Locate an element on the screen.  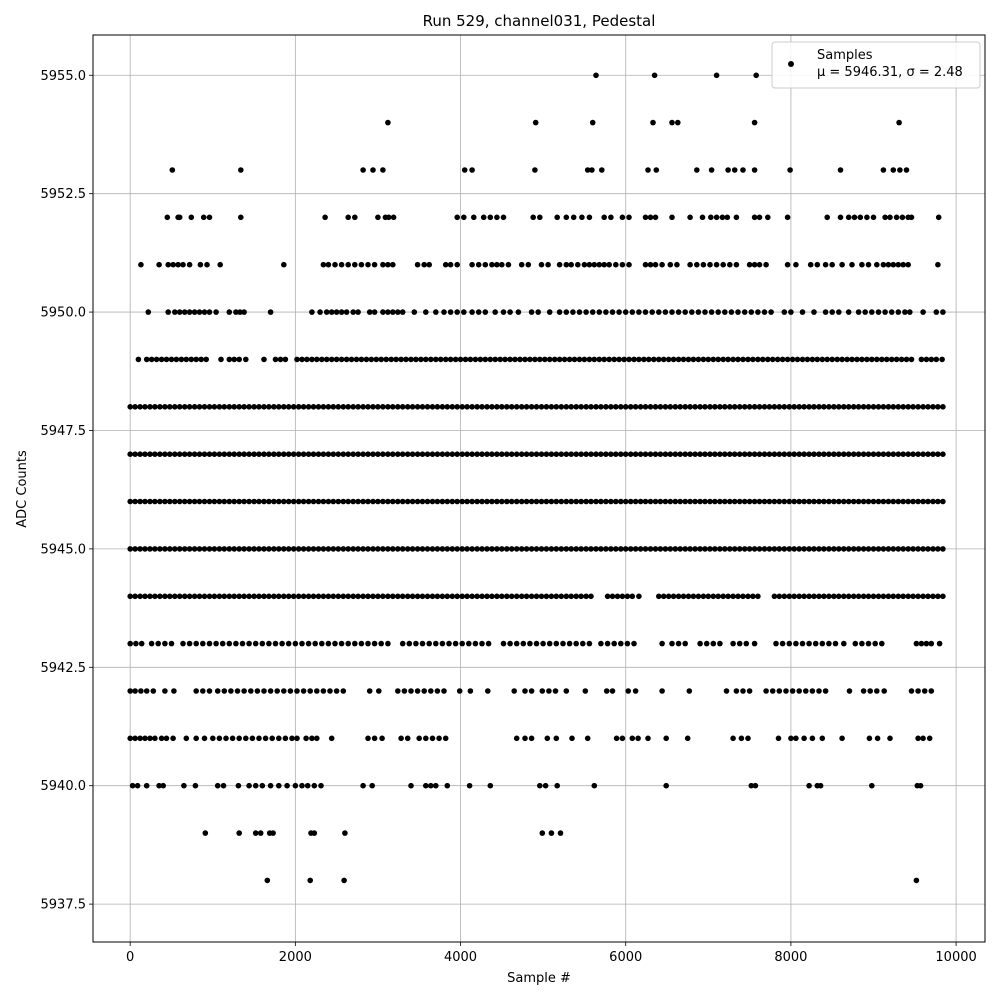
legend-entry-stats: μ = 5946.31, σ = 2.48 is located at coordinates (890, 72).